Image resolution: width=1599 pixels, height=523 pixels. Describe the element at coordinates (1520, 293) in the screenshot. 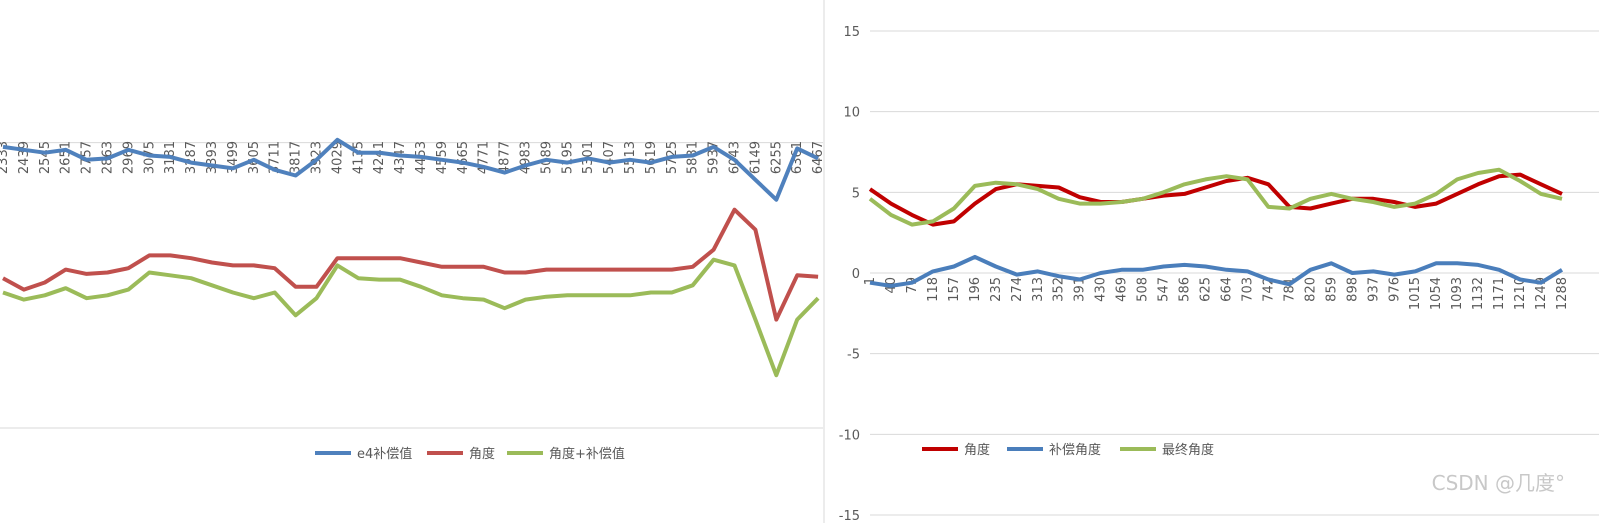

I see `x-tick-label: 1210` at that location.